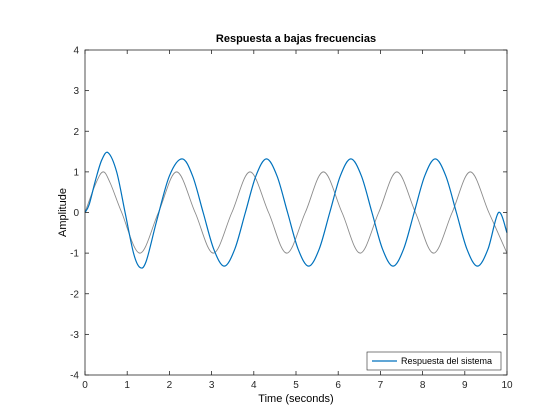 This screenshot has height=420, width=560. What do you see at coordinates (170, 385) in the screenshot?
I see `x-tick-label: 2` at bounding box center [170, 385].